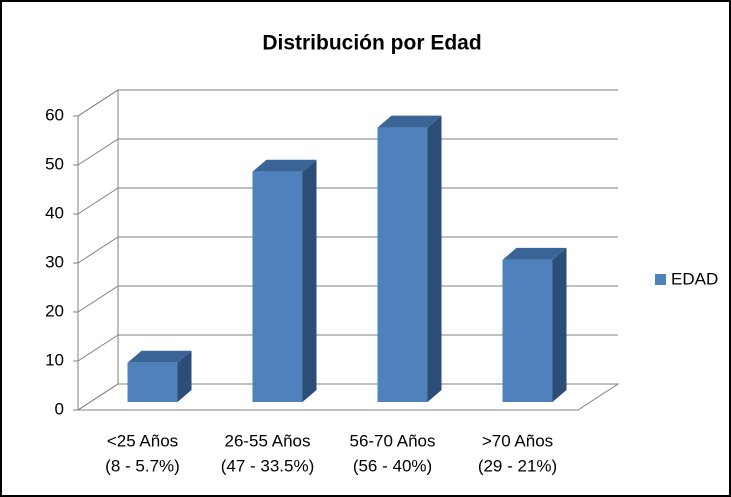 Image resolution: width=731 pixels, height=497 pixels. I want to click on y-tick-label: 50, so click(54, 163).